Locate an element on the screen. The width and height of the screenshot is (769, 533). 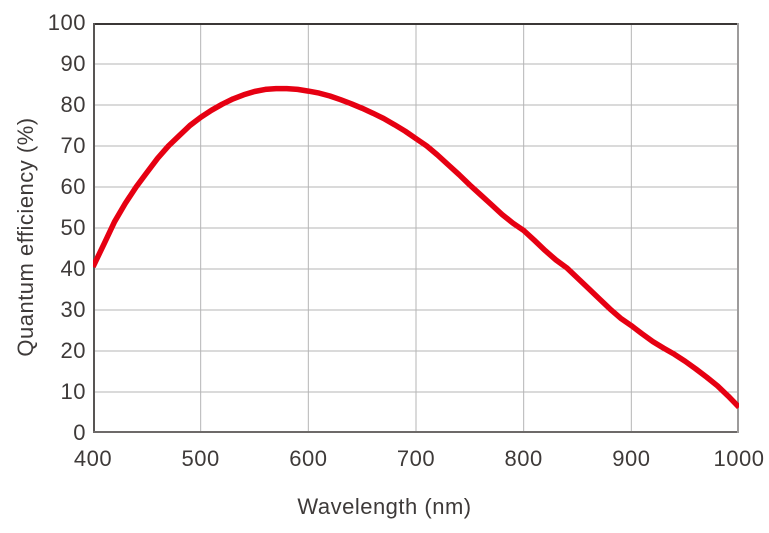
y-tick-label-70: 70 is located at coordinates (73, 145).